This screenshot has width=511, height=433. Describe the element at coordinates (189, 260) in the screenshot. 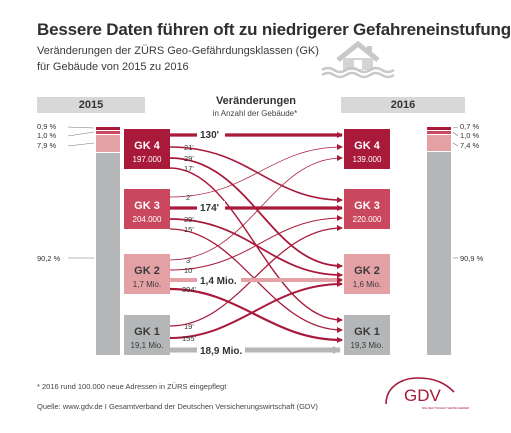

I see `flow-label-gk2-gk4: 3'` at that location.